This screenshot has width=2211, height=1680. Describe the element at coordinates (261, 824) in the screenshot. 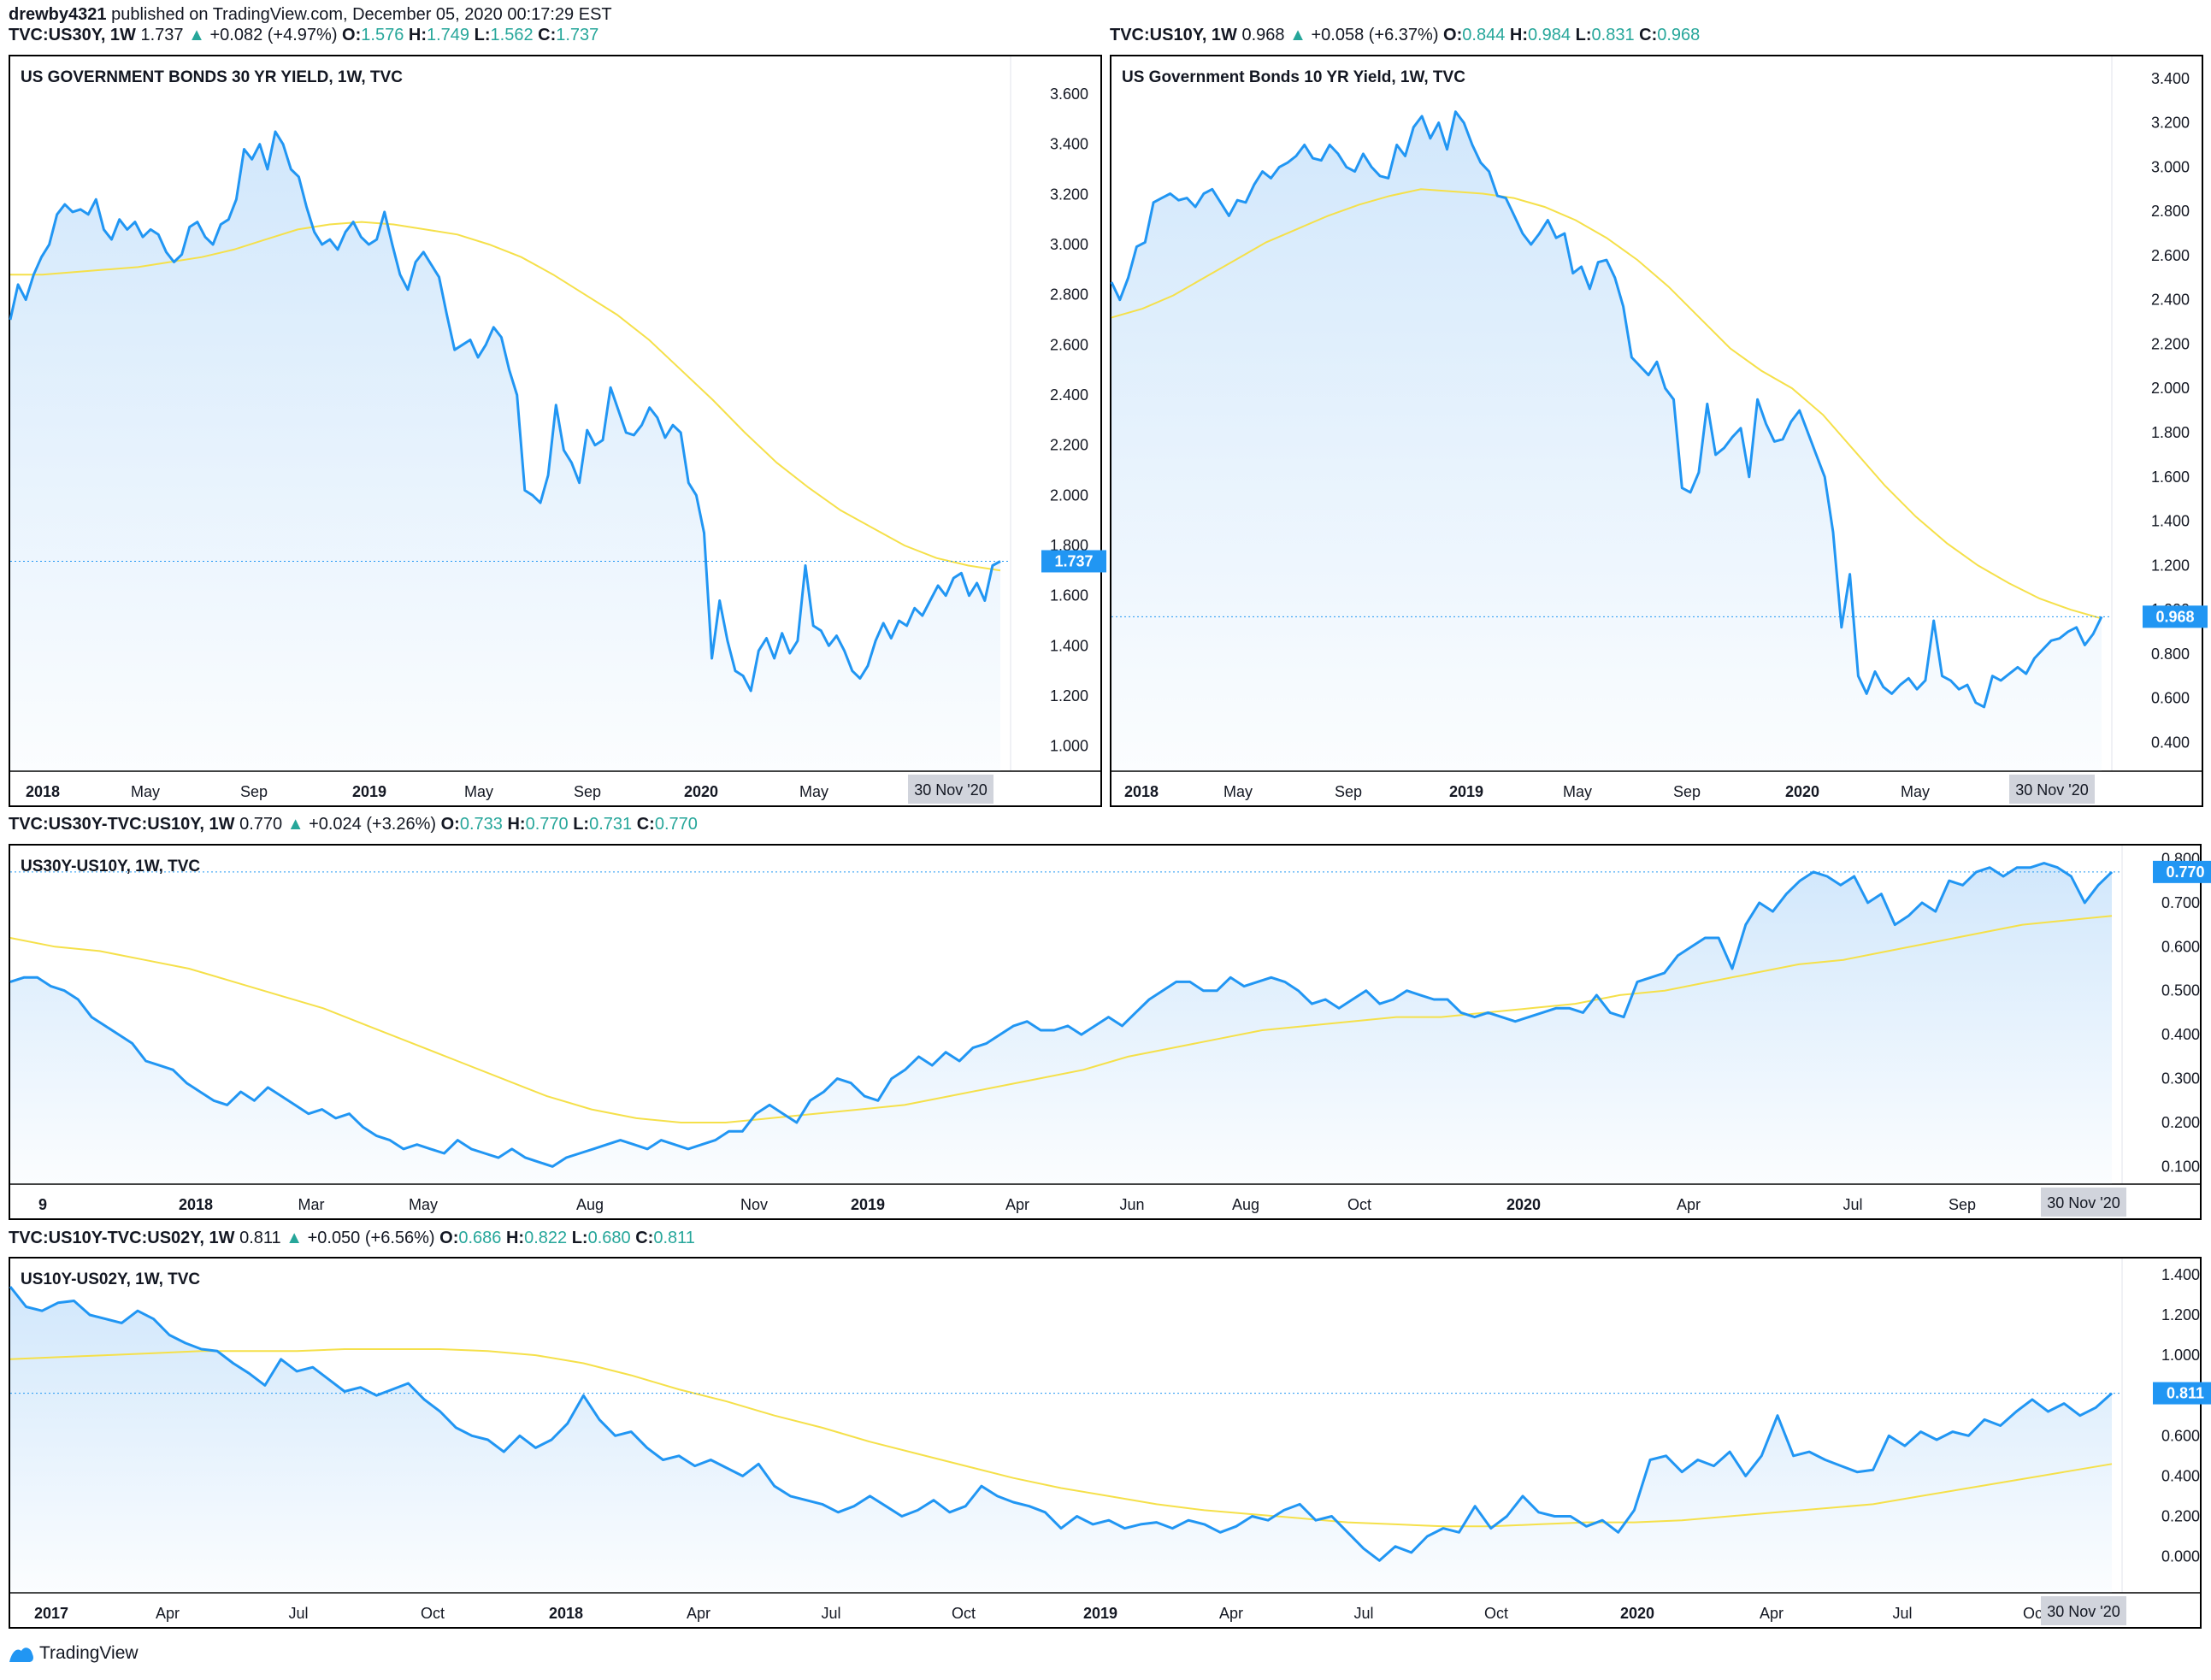

I see `last-price: 0.770` at that location.